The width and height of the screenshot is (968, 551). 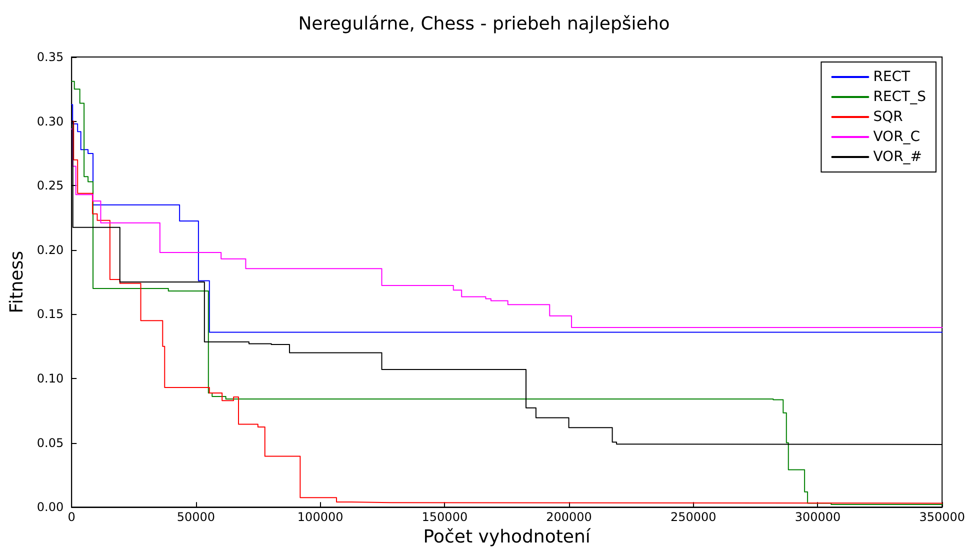 What do you see at coordinates (50, 57) in the screenshot?
I see `y-tick-label: 0.35` at bounding box center [50, 57].